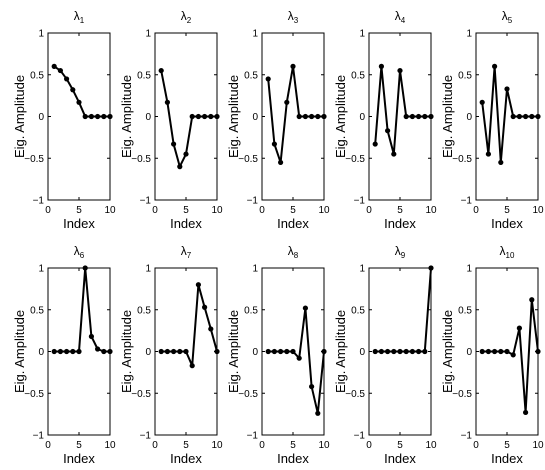 This screenshot has height=470, width=545. Describe the element at coordinates (293, 252) in the screenshot. I see `subplot-title: λ8` at that location.